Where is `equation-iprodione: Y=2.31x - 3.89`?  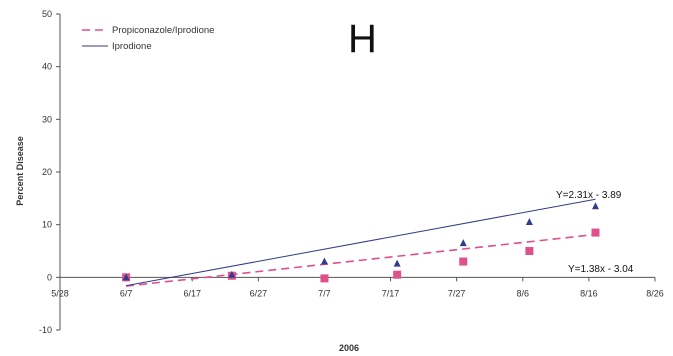 equation-iprodione: Y=2.31x - 3.89 is located at coordinates (589, 195).